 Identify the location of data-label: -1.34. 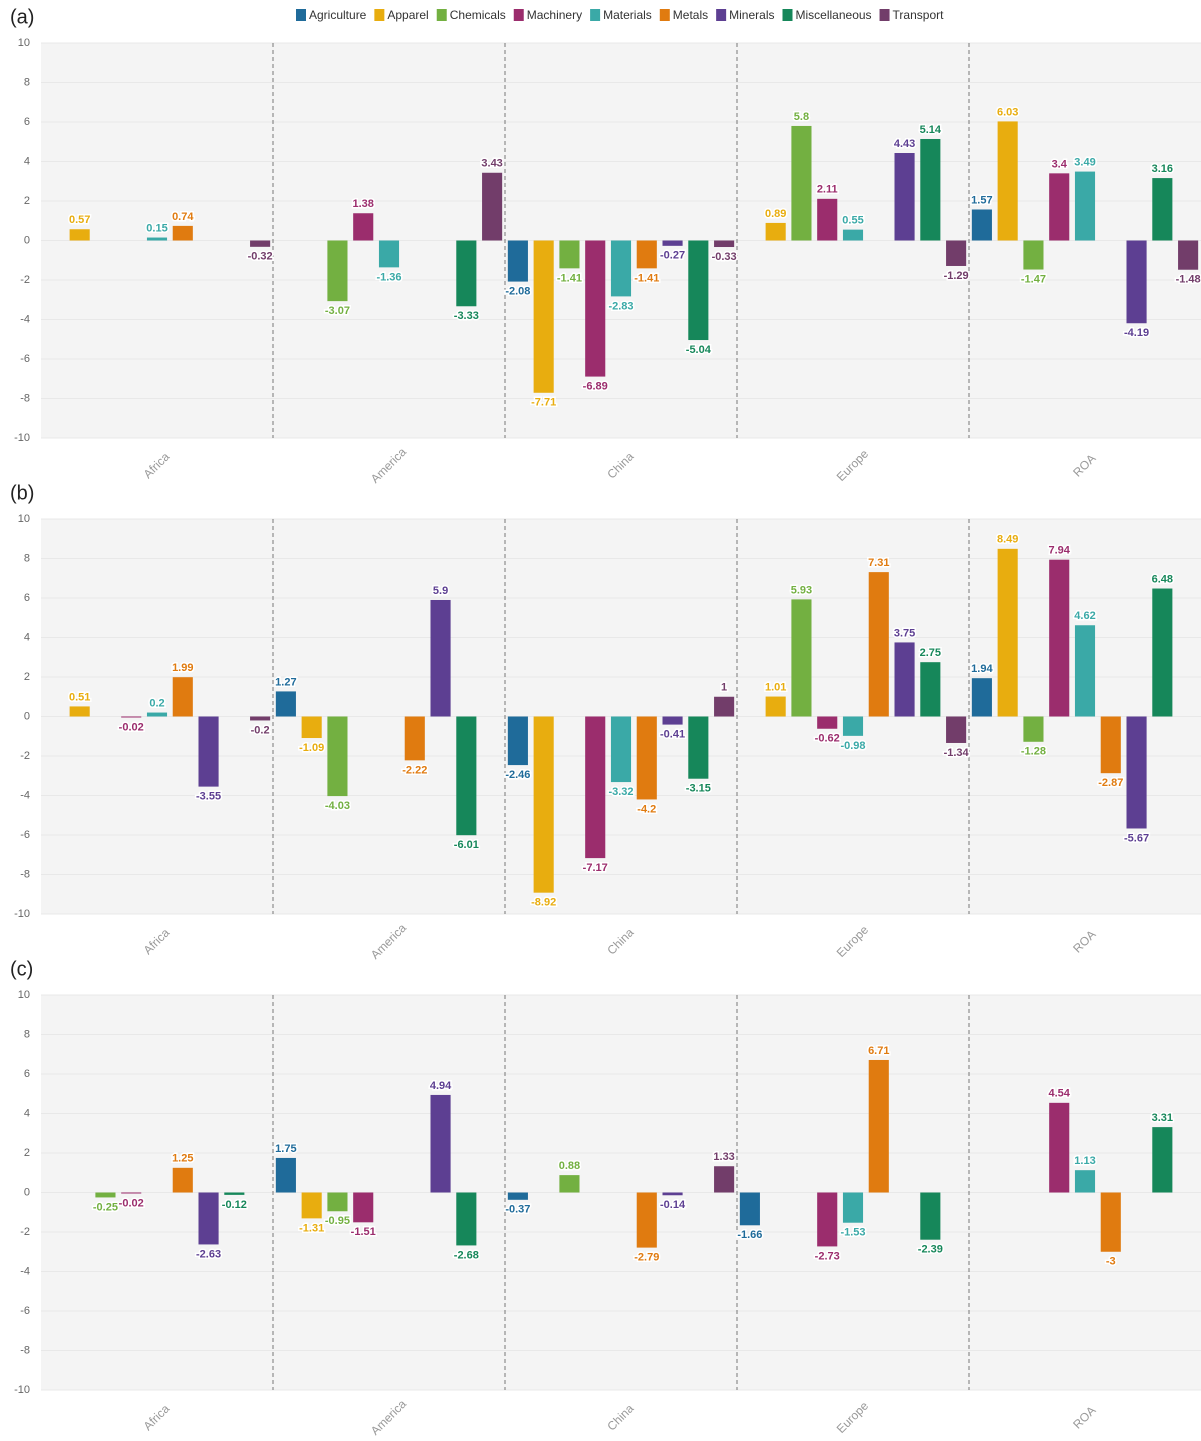
(957, 753).